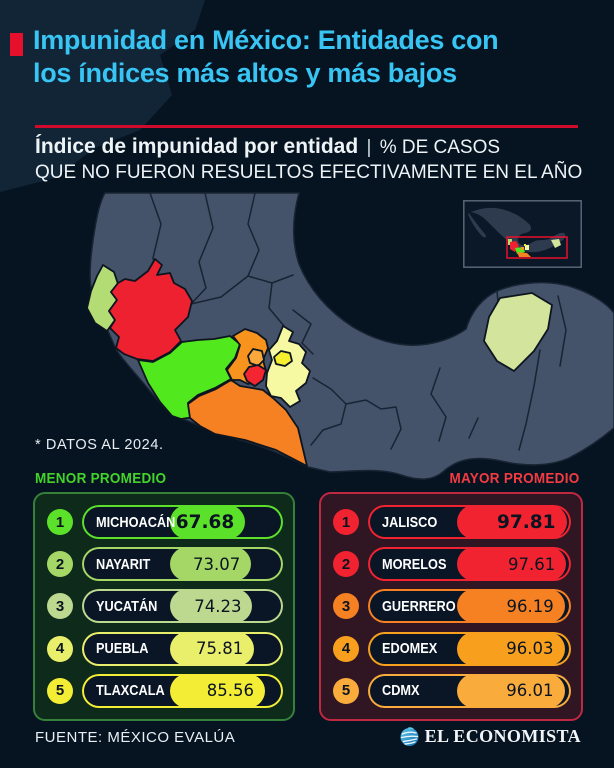 This screenshot has width=614, height=768. I want to click on state-name: EDOMEX, so click(410, 649).